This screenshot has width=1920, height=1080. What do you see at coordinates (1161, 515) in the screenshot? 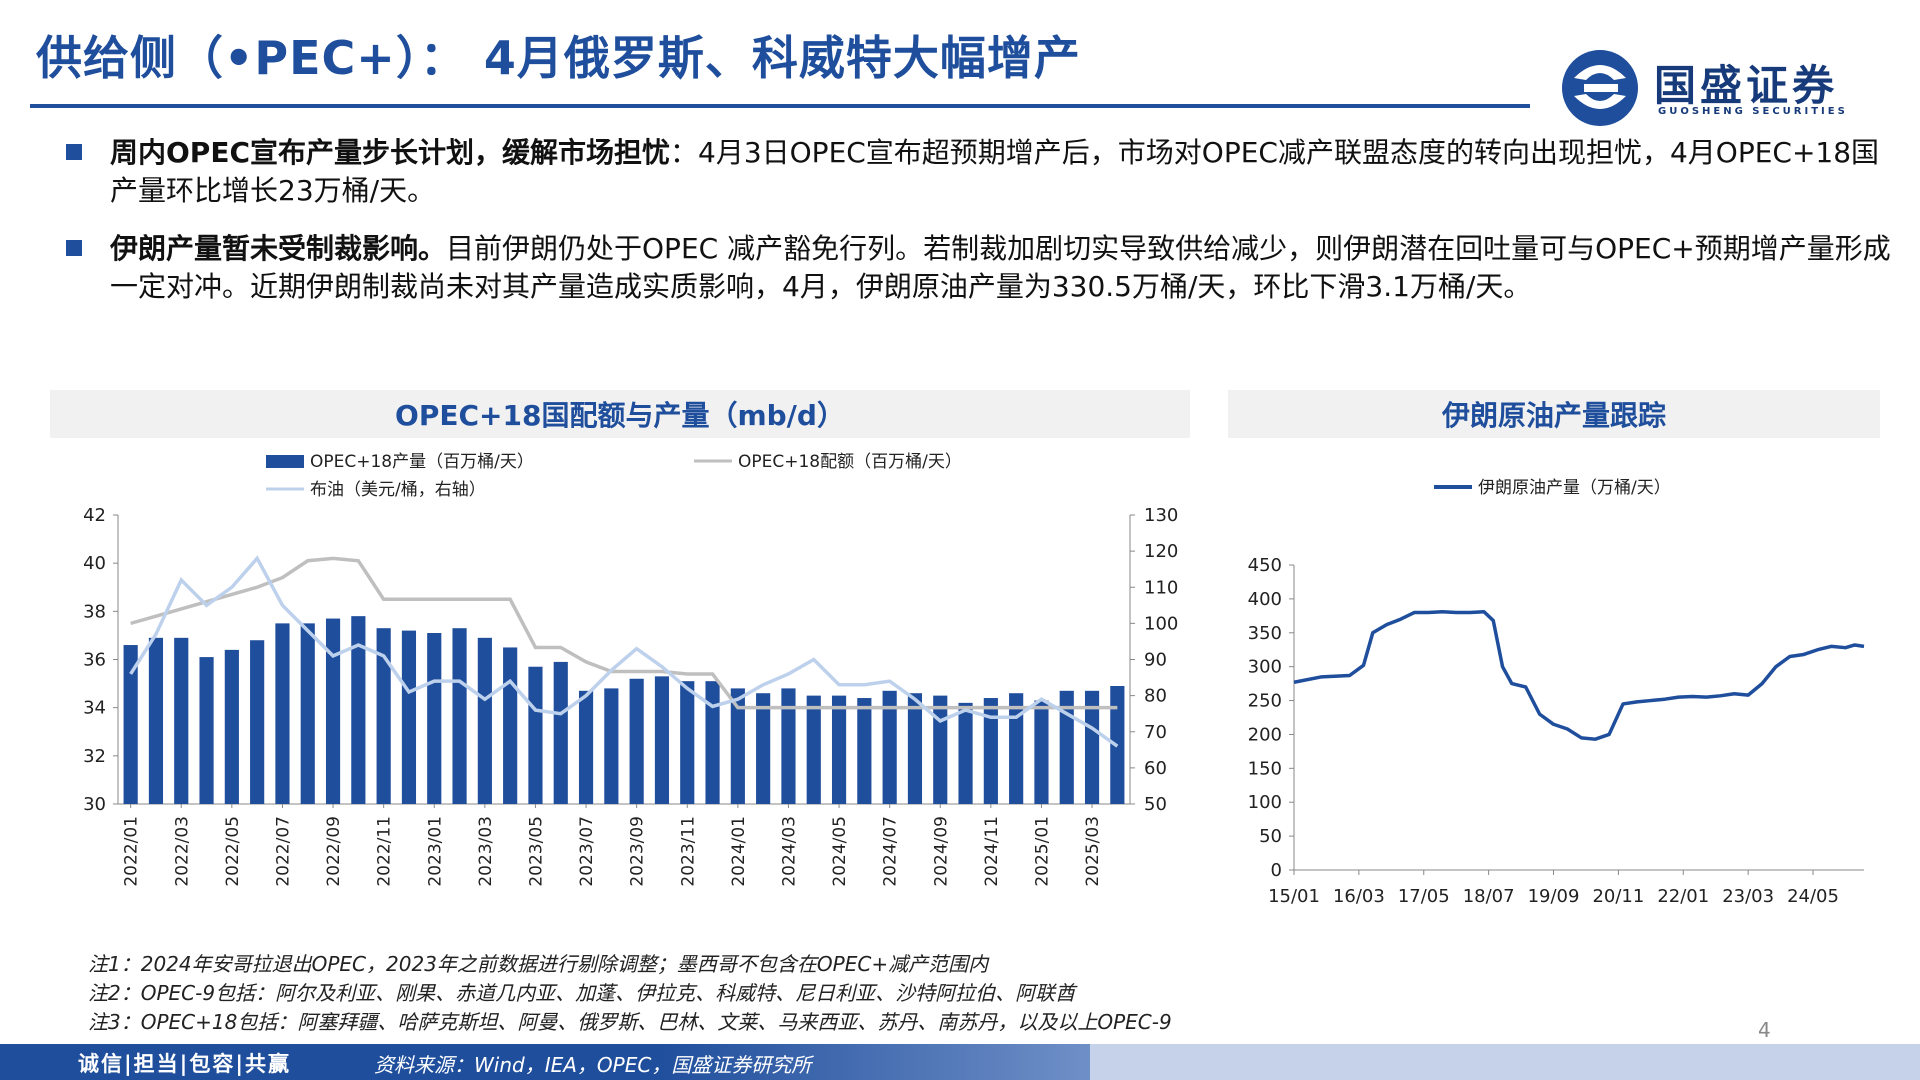
I see `right-y-tick-label: 130` at bounding box center [1161, 515].